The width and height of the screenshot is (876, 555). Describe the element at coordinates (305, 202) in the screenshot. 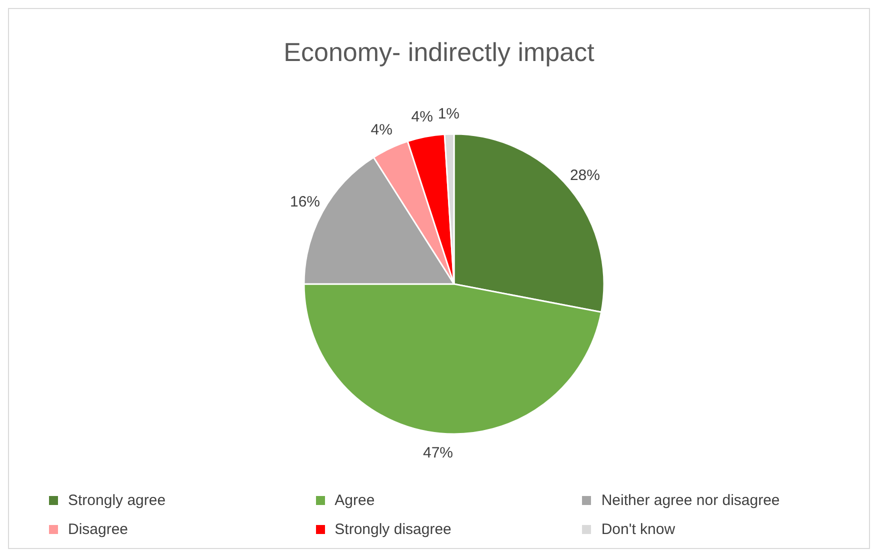

I see `data-label: 16%` at that location.